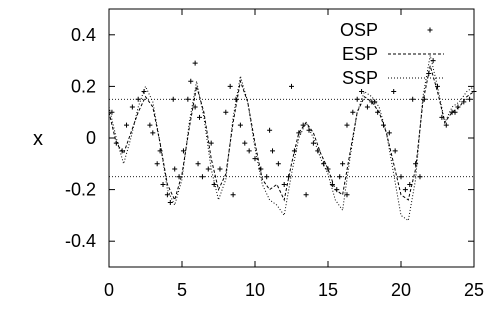  What do you see at coordinates (109, 290) in the screenshot?
I see `x-tick-label: 0` at bounding box center [109, 290].